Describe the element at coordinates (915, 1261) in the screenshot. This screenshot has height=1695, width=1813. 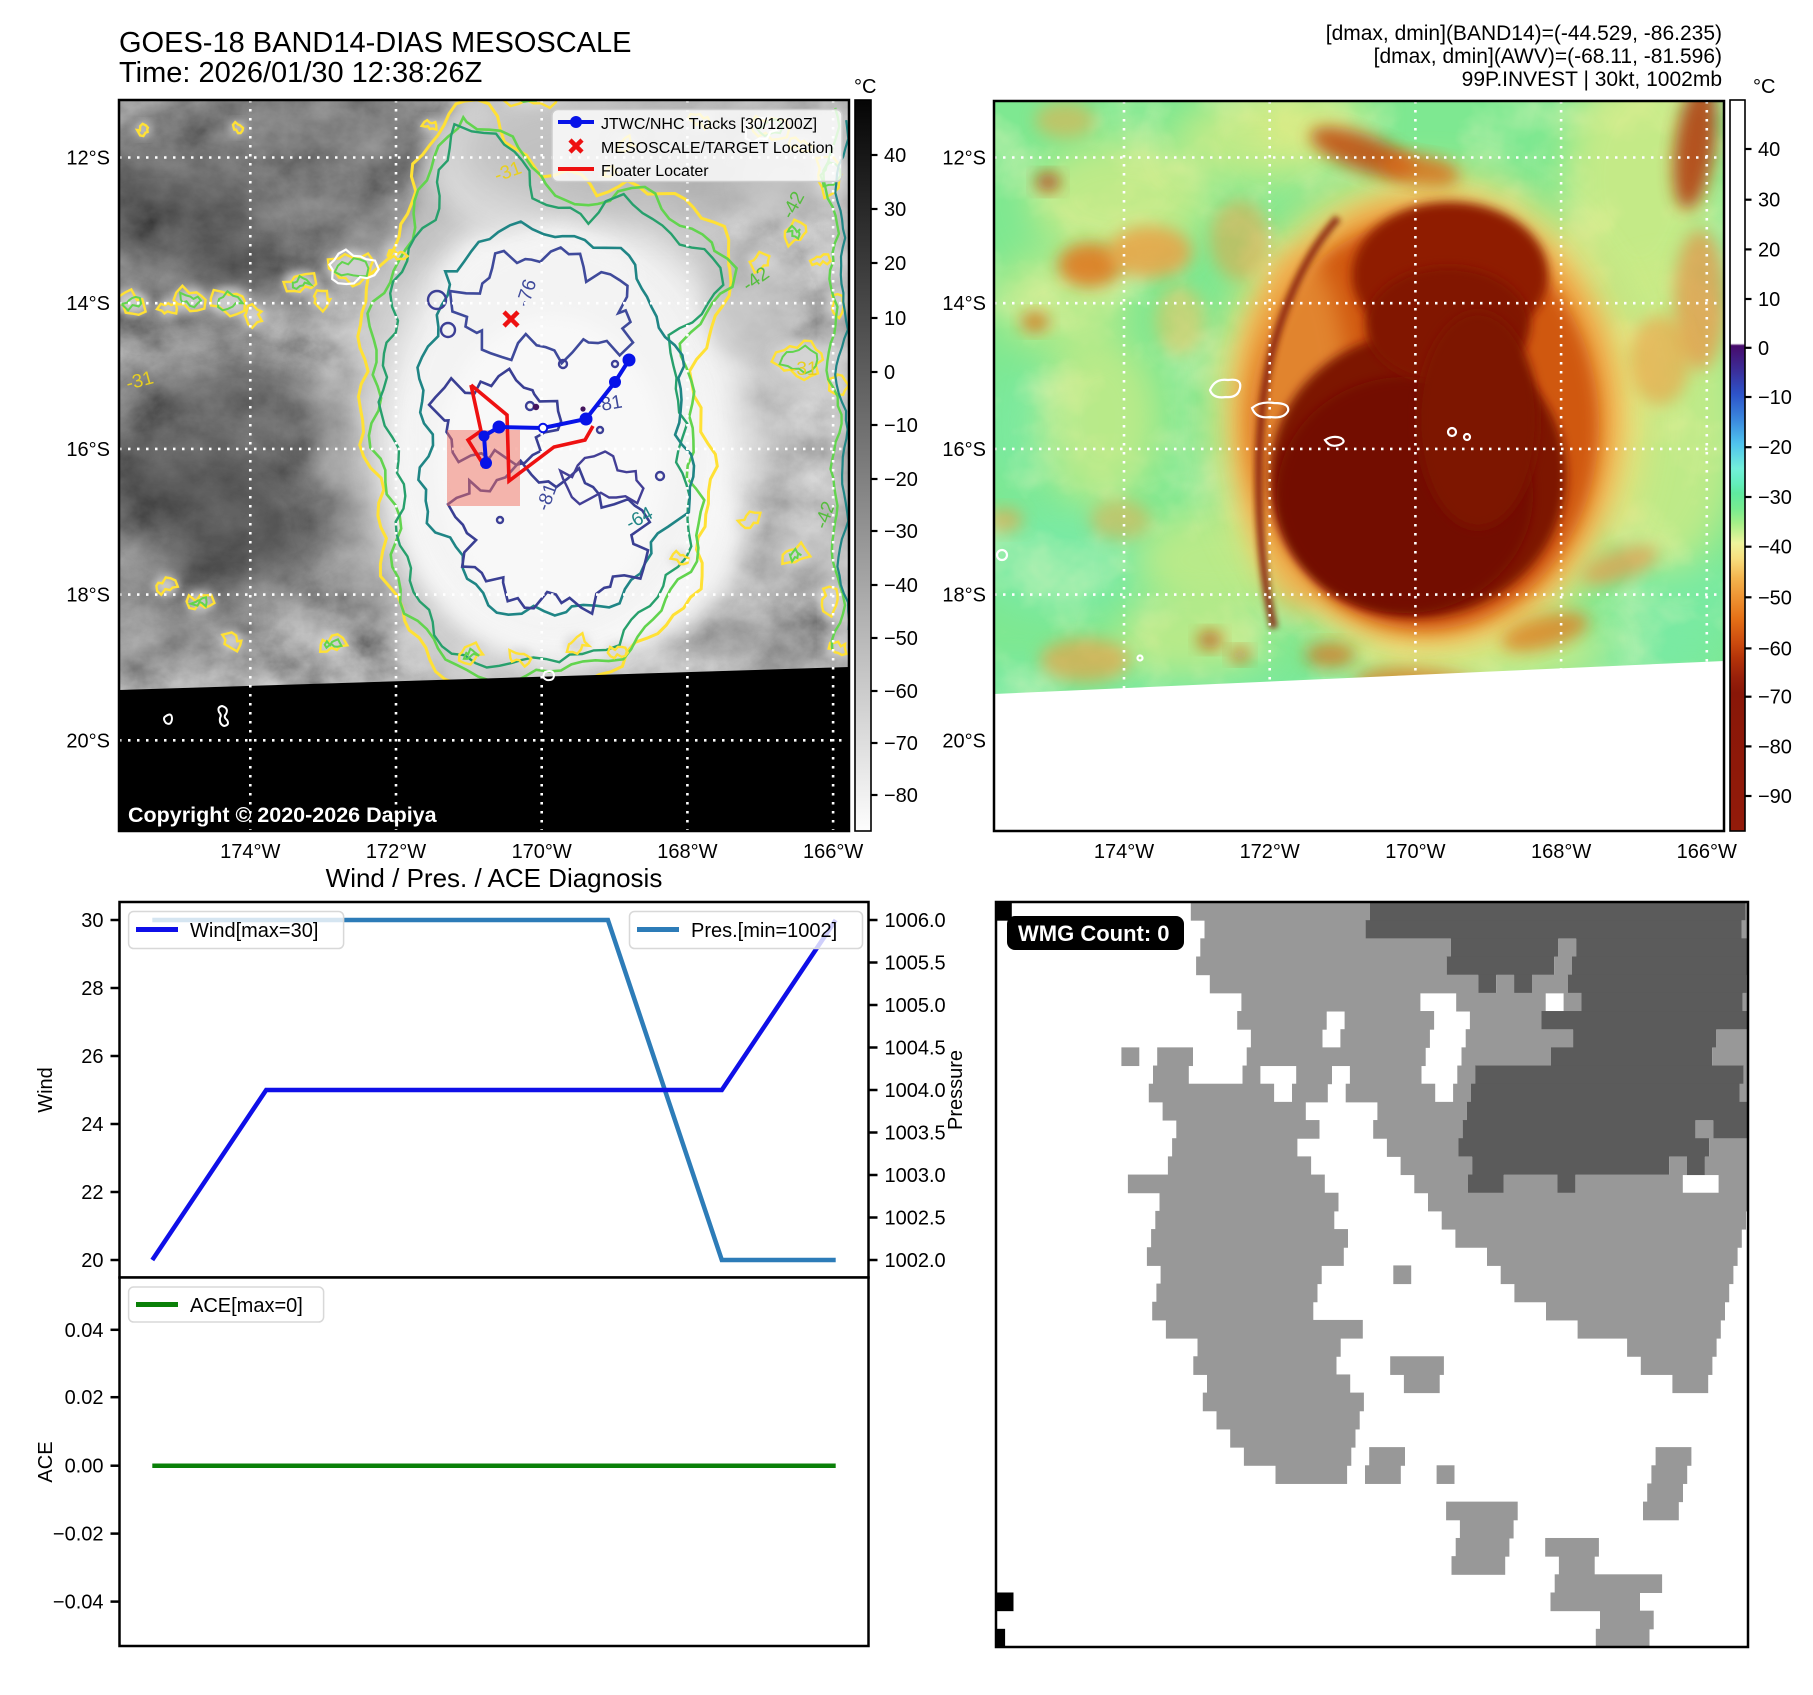
I see `svg-text: 1002.0` at that location.